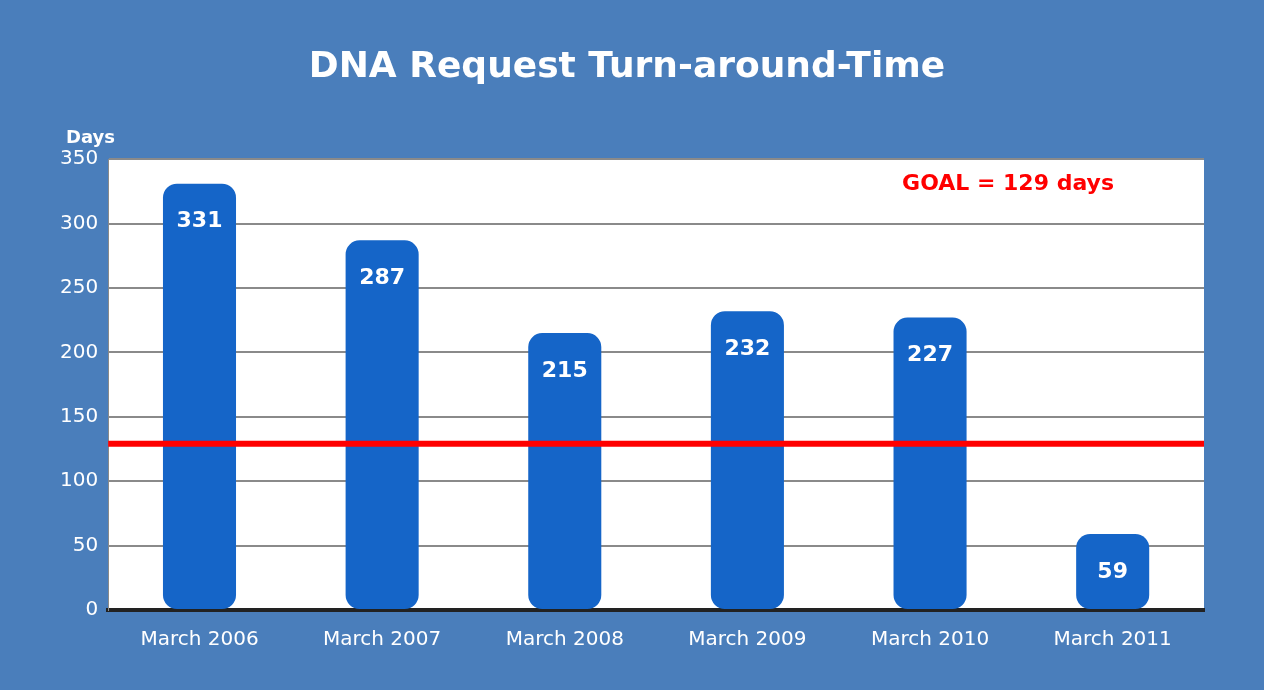 The width and height of the screenshot is (1264, 690). Describe the element at coordinates (79, 221) in the screenshot. I see `y-tick-label: 300` at that location.